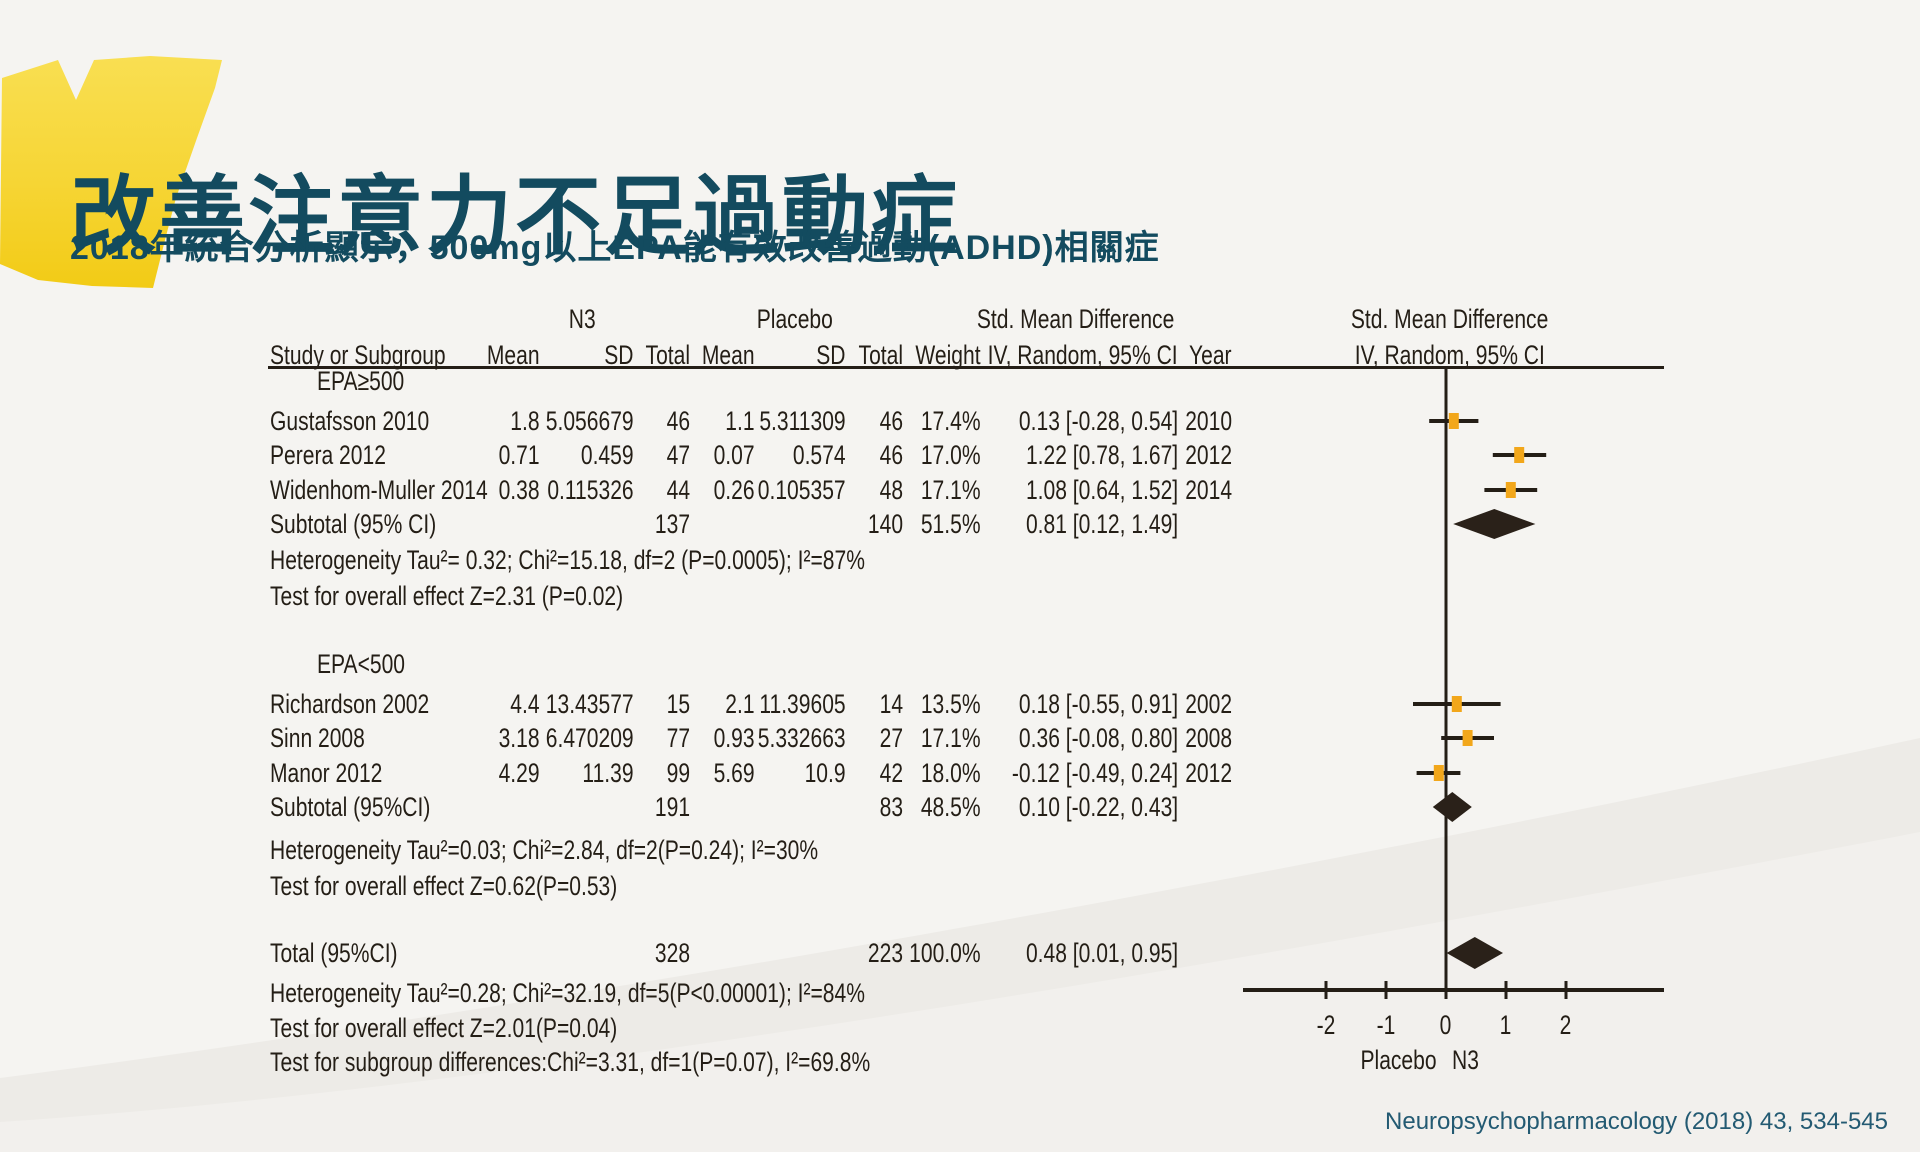  Describe the element at coordinates (728, 355) in the screenshot. I see `col-header-mean-placebo-label: Mean` at that location.